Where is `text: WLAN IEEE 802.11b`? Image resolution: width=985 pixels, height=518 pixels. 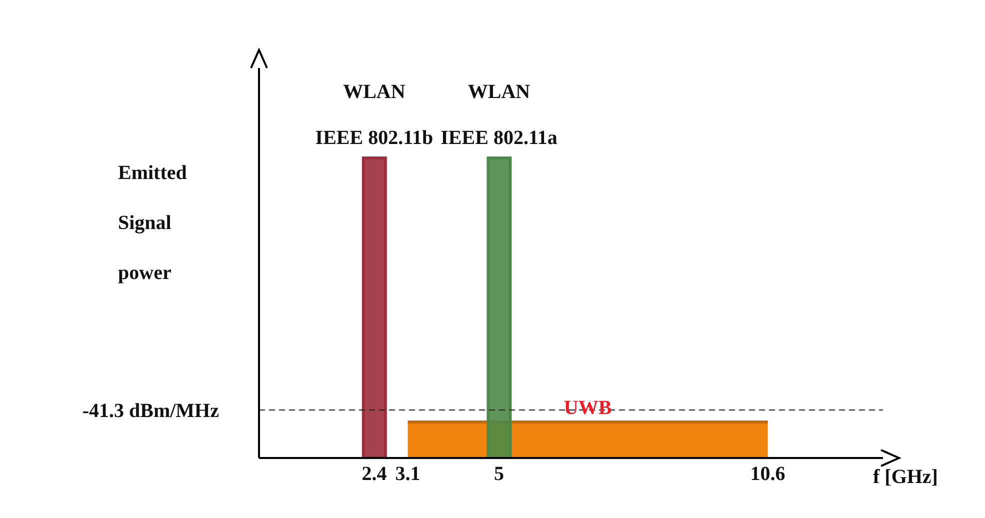
text: WLAN IEEE 802.11b is located at coordinates (374, 115).